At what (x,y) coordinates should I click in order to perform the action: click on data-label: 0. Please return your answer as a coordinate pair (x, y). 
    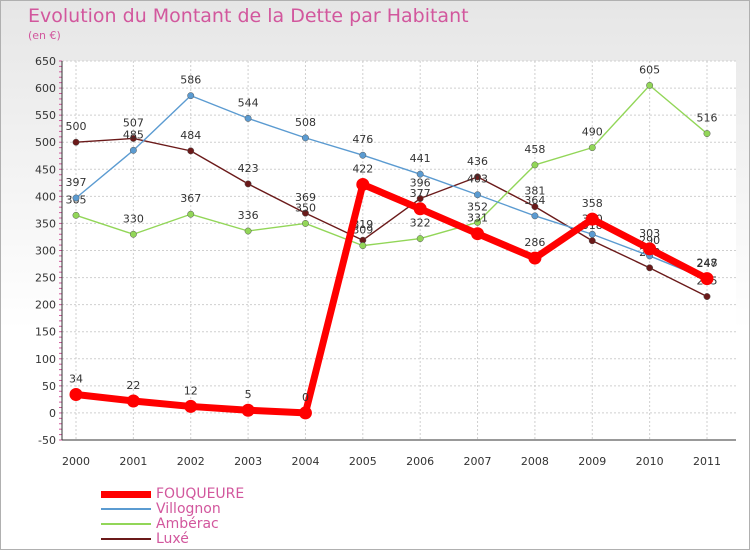
    Looking at the image, I should click on (305, 397).